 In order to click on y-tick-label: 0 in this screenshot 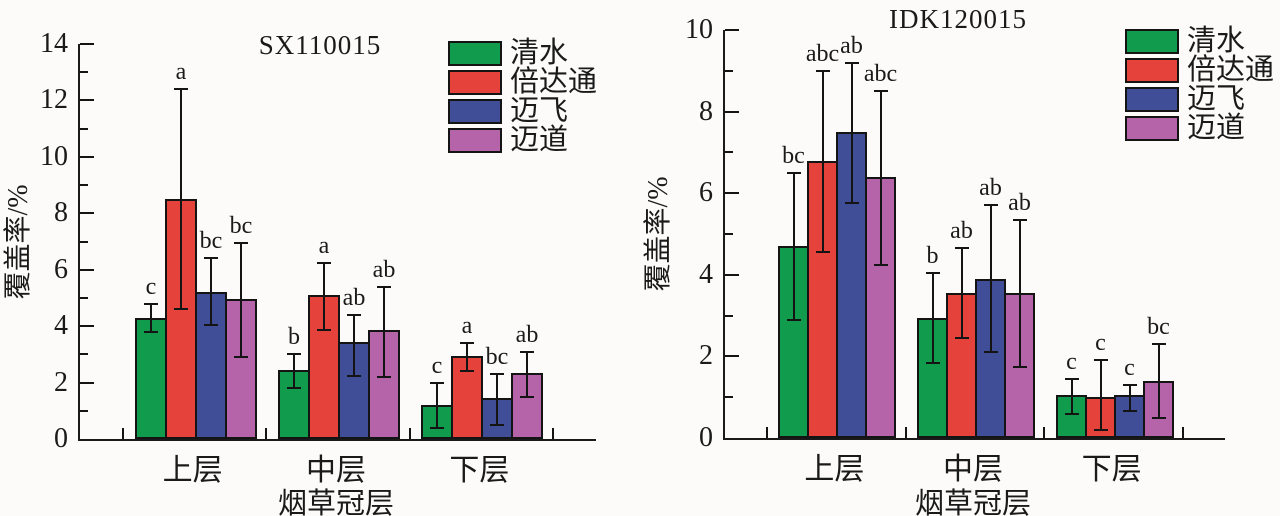, I will do `click(61, 438)`.